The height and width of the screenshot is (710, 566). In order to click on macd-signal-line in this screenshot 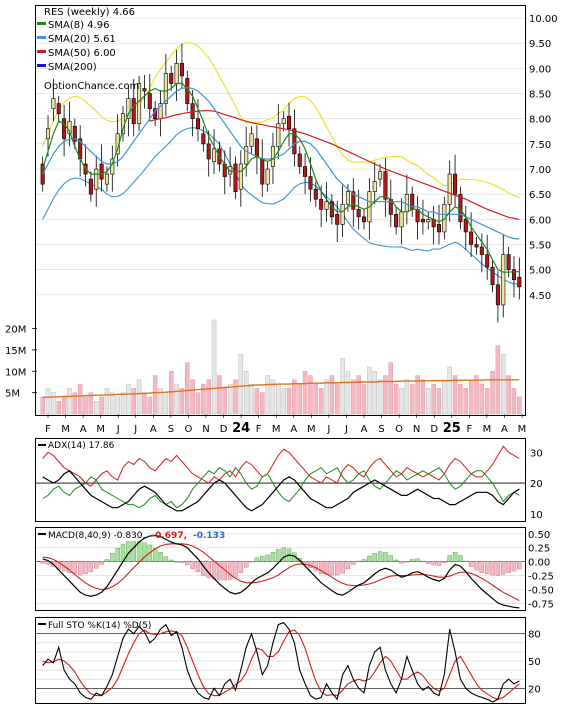, I will do `click(281, 572)`.